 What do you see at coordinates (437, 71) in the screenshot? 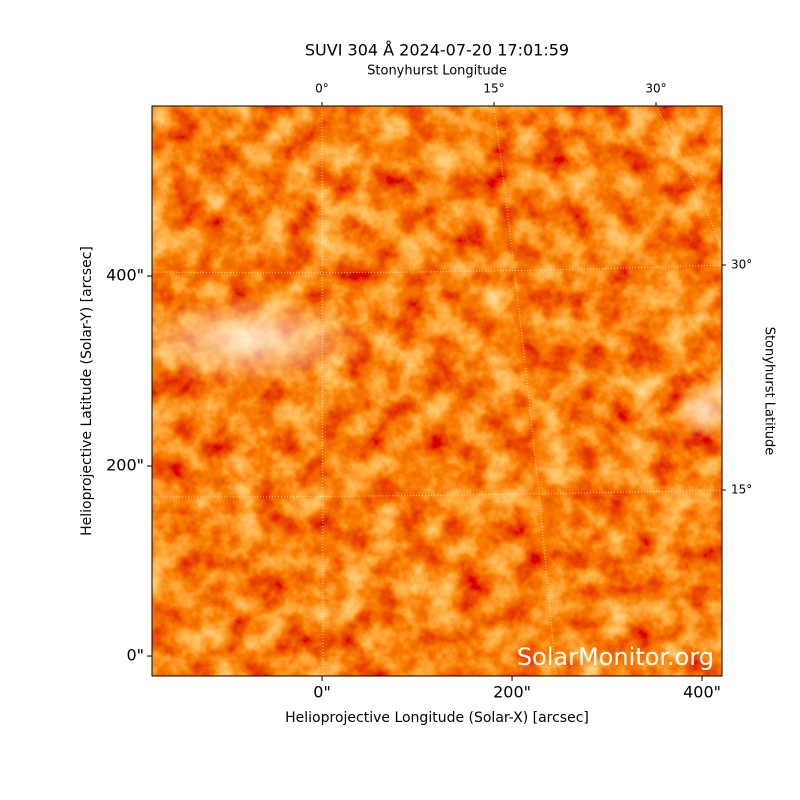
I see `top-axis-label: Stonyhurst Longitude` at bounding box center [437, 71].